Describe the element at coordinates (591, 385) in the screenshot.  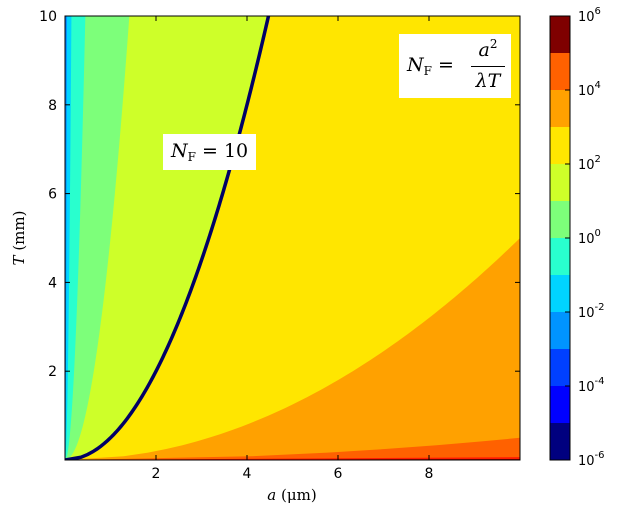
I see `colorbar-tick-label: 10⁻⁴` at that location.